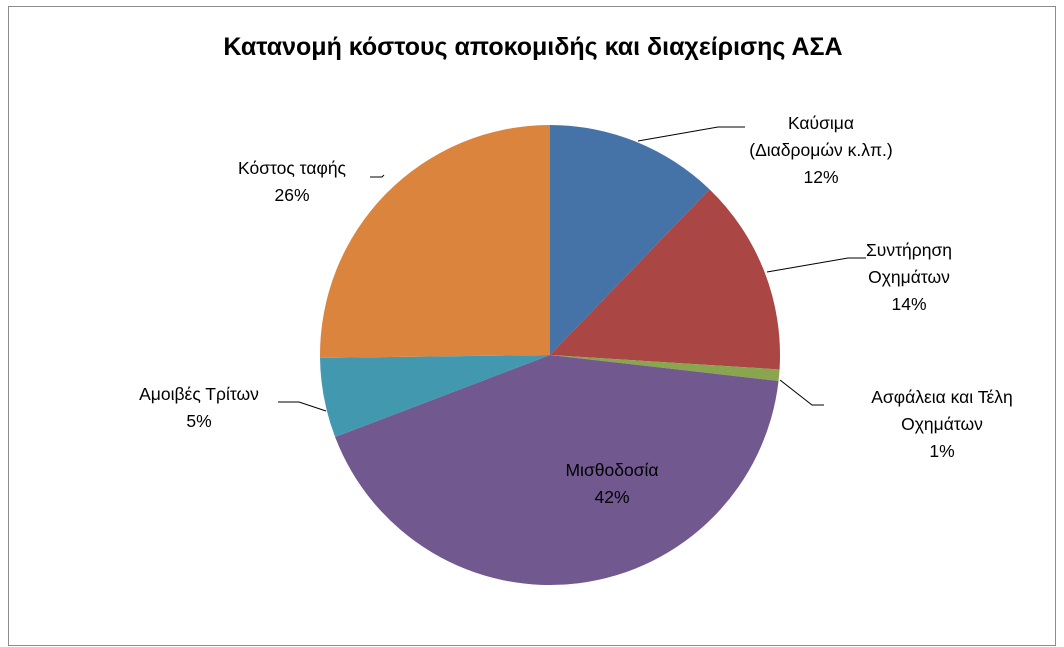 The image size is (1064, 647). Describe the element at coordinates (820, 150) in the screenshot. I see `data-label-1: Καύσιμα (Διαδρομών κ.λπ.) 12%` at that location.